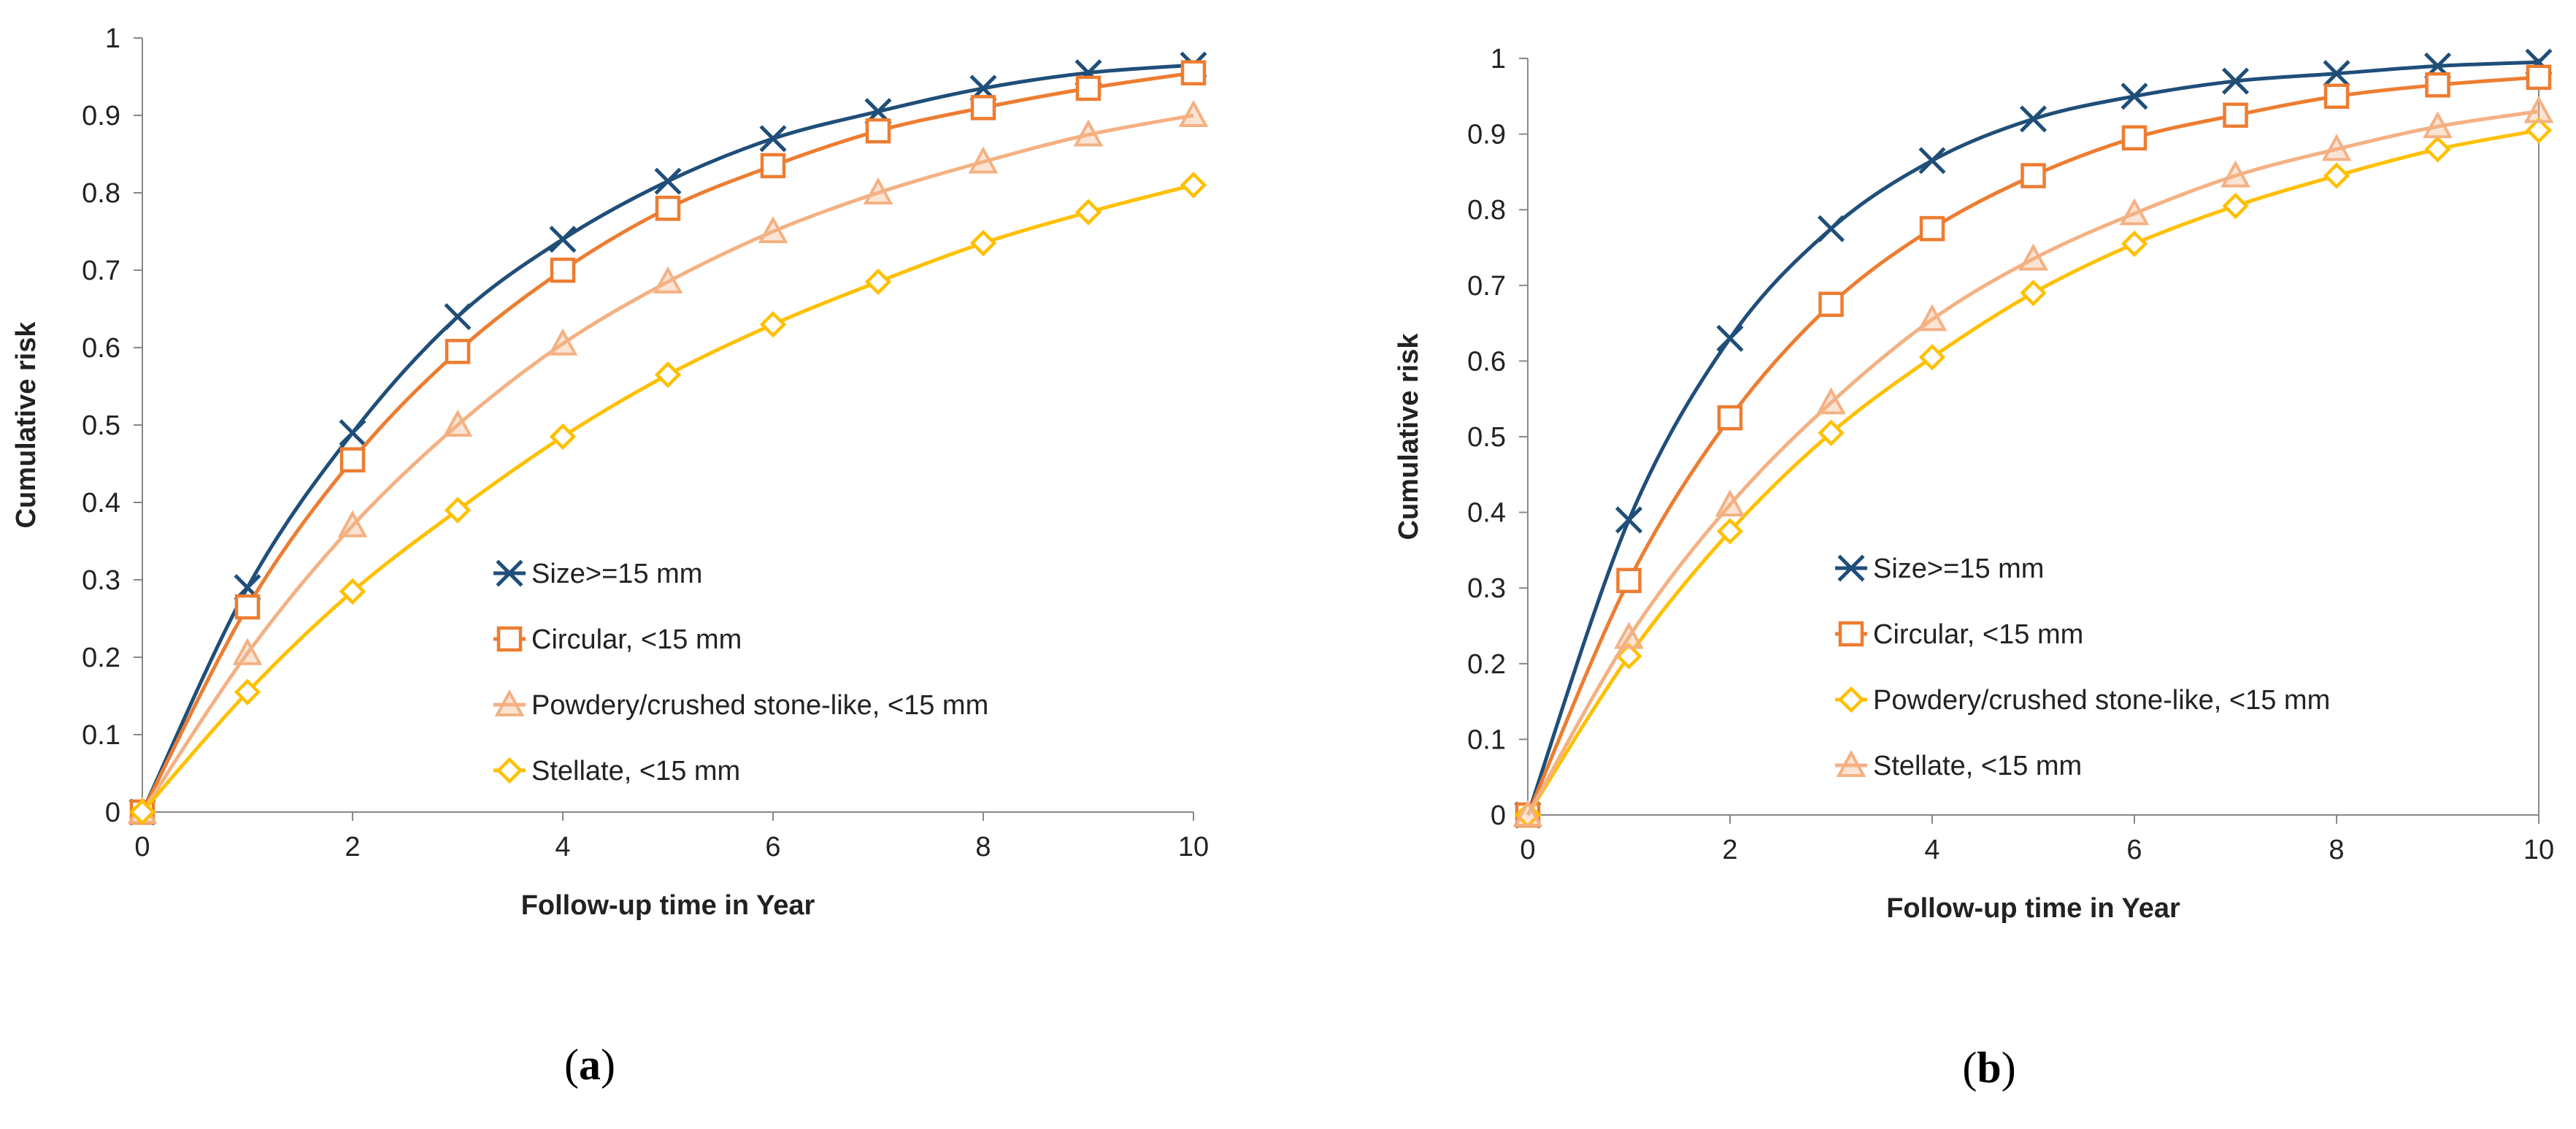 This screenshot has width=2576, height=1129. Describe the element at coordinates (101, 658) in the screenshot. I see `y-tick-label: 0.2` at that location.